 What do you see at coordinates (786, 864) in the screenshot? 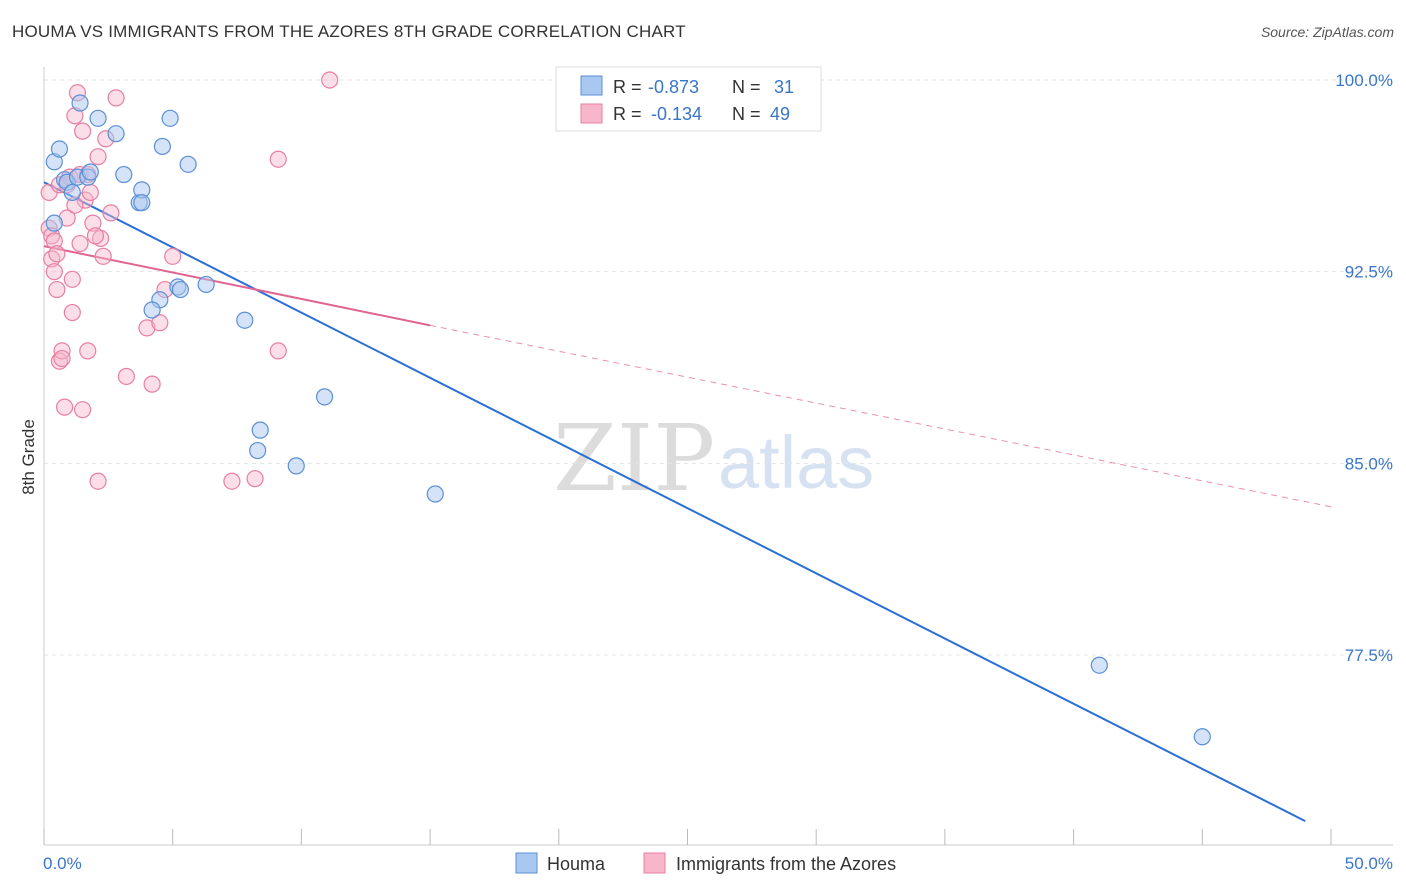
I see `series-legend-label-azores: Immigrants from the Azores` at bounding box center [786, 864].